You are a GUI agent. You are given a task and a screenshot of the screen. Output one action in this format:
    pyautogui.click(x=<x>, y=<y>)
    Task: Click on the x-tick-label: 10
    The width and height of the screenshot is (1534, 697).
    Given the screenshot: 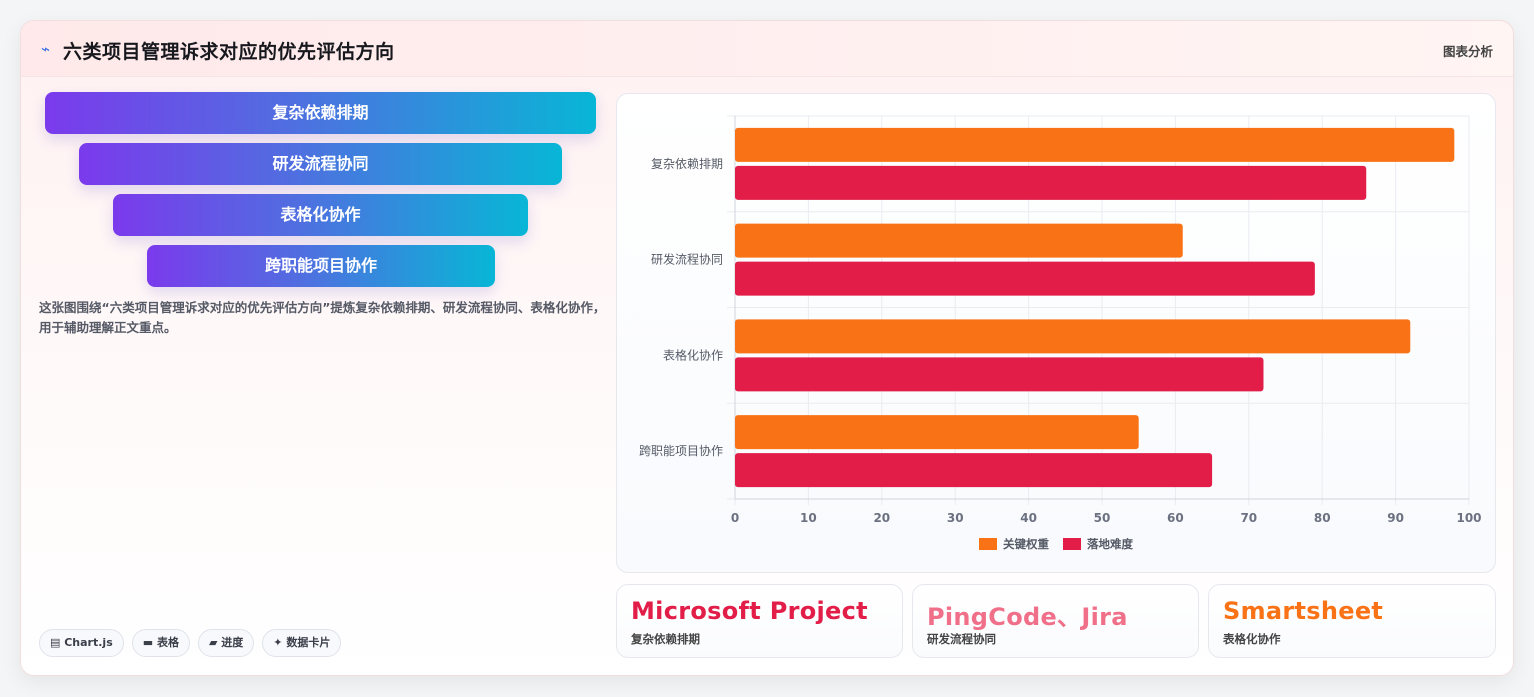 What is the action you would take?
    pyautogui.click(x=808, y=518)
    